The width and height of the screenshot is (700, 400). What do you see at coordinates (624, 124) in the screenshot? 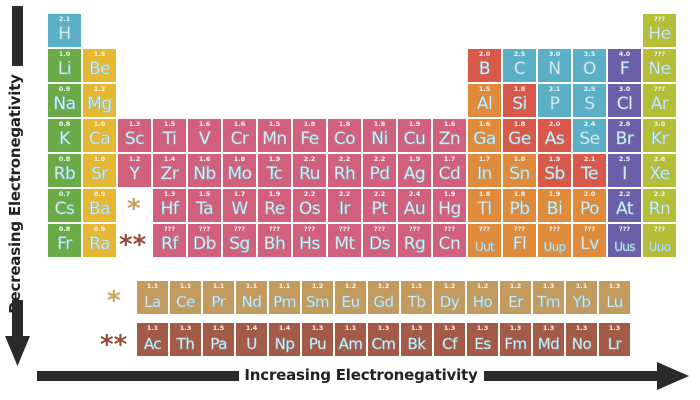
I see `electronegativity-value: 2.8` at bounding box center [624, 124].